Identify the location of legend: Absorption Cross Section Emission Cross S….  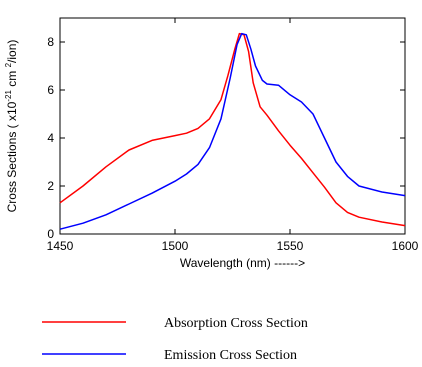
(175, 339).